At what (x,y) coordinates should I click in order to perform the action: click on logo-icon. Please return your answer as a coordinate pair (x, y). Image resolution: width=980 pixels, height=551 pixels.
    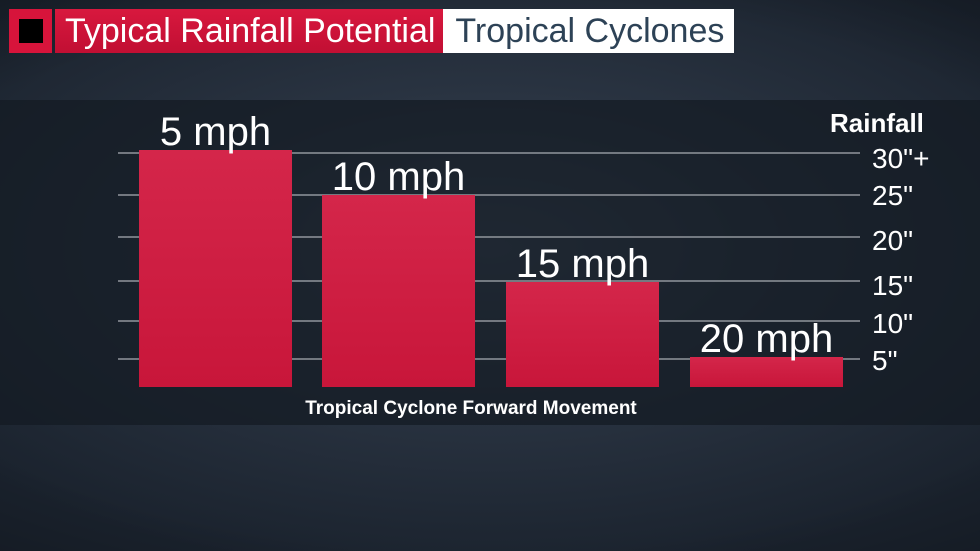
    Looking at the image, I should click on (30, 31).